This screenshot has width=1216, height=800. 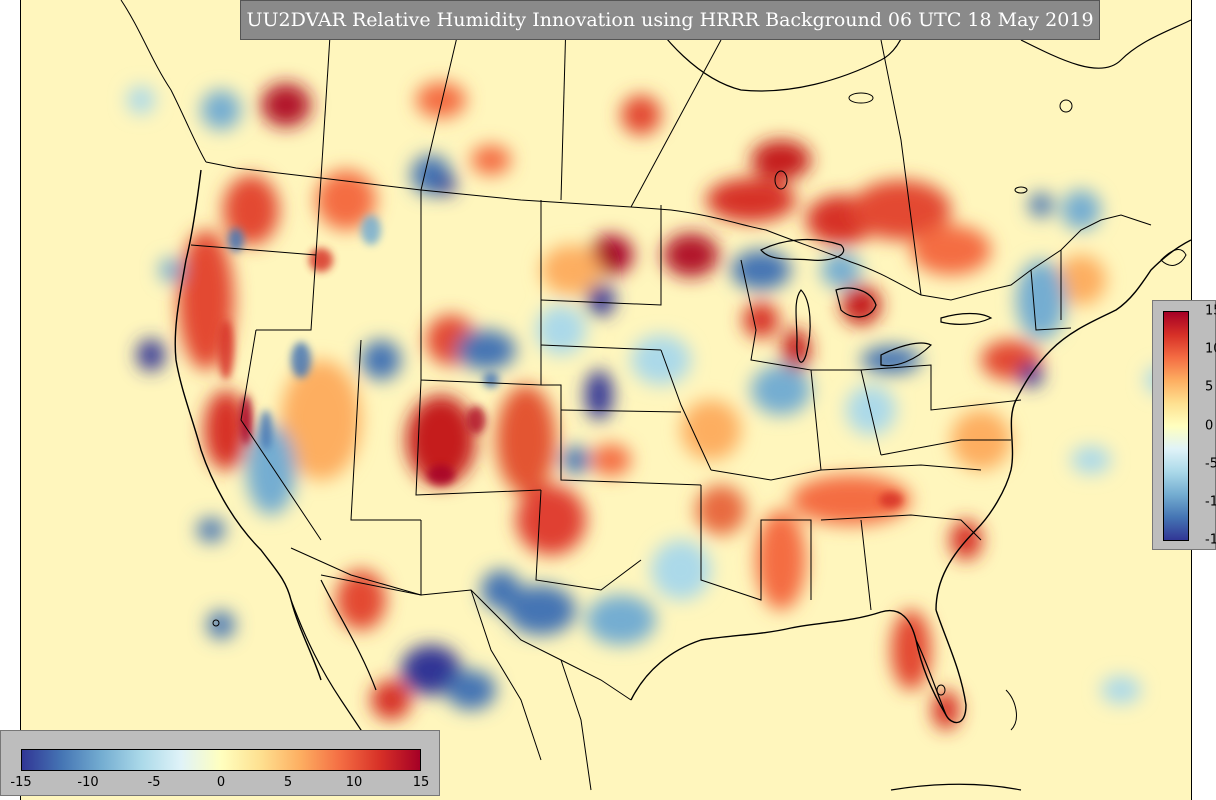 What do you see at coordinates (1176, 426) in the screenshot?
I see `vertical-colorbar-gradient` at bounding box center [1176, 426].